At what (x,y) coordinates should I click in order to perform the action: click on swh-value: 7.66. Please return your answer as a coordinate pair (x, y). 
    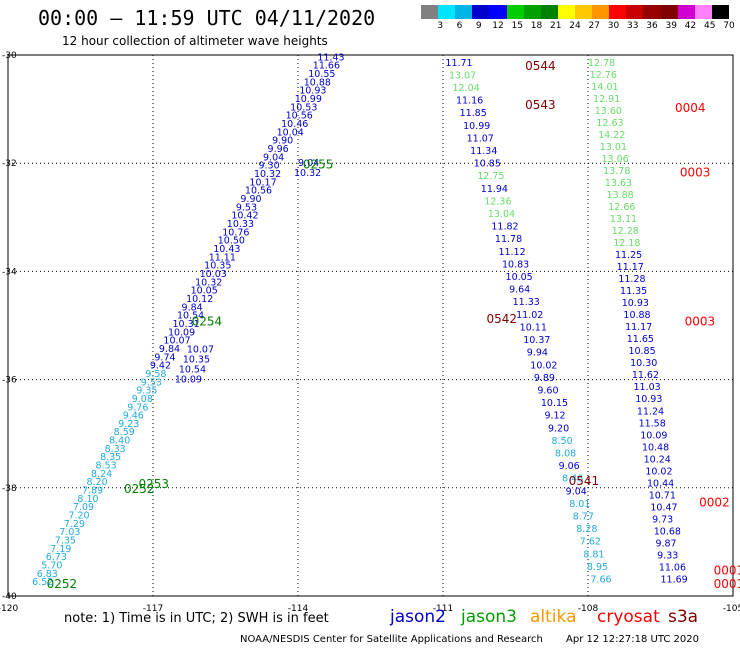
    Looking at the image, I should click on (600, 579).